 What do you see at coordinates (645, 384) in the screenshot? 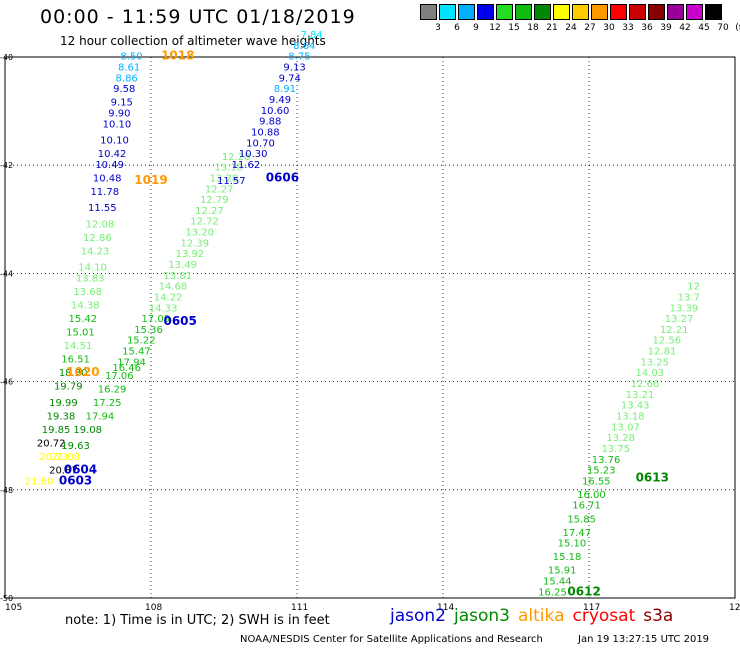
I see `data-point-label: 12.66` at bounding box center [645, 384].